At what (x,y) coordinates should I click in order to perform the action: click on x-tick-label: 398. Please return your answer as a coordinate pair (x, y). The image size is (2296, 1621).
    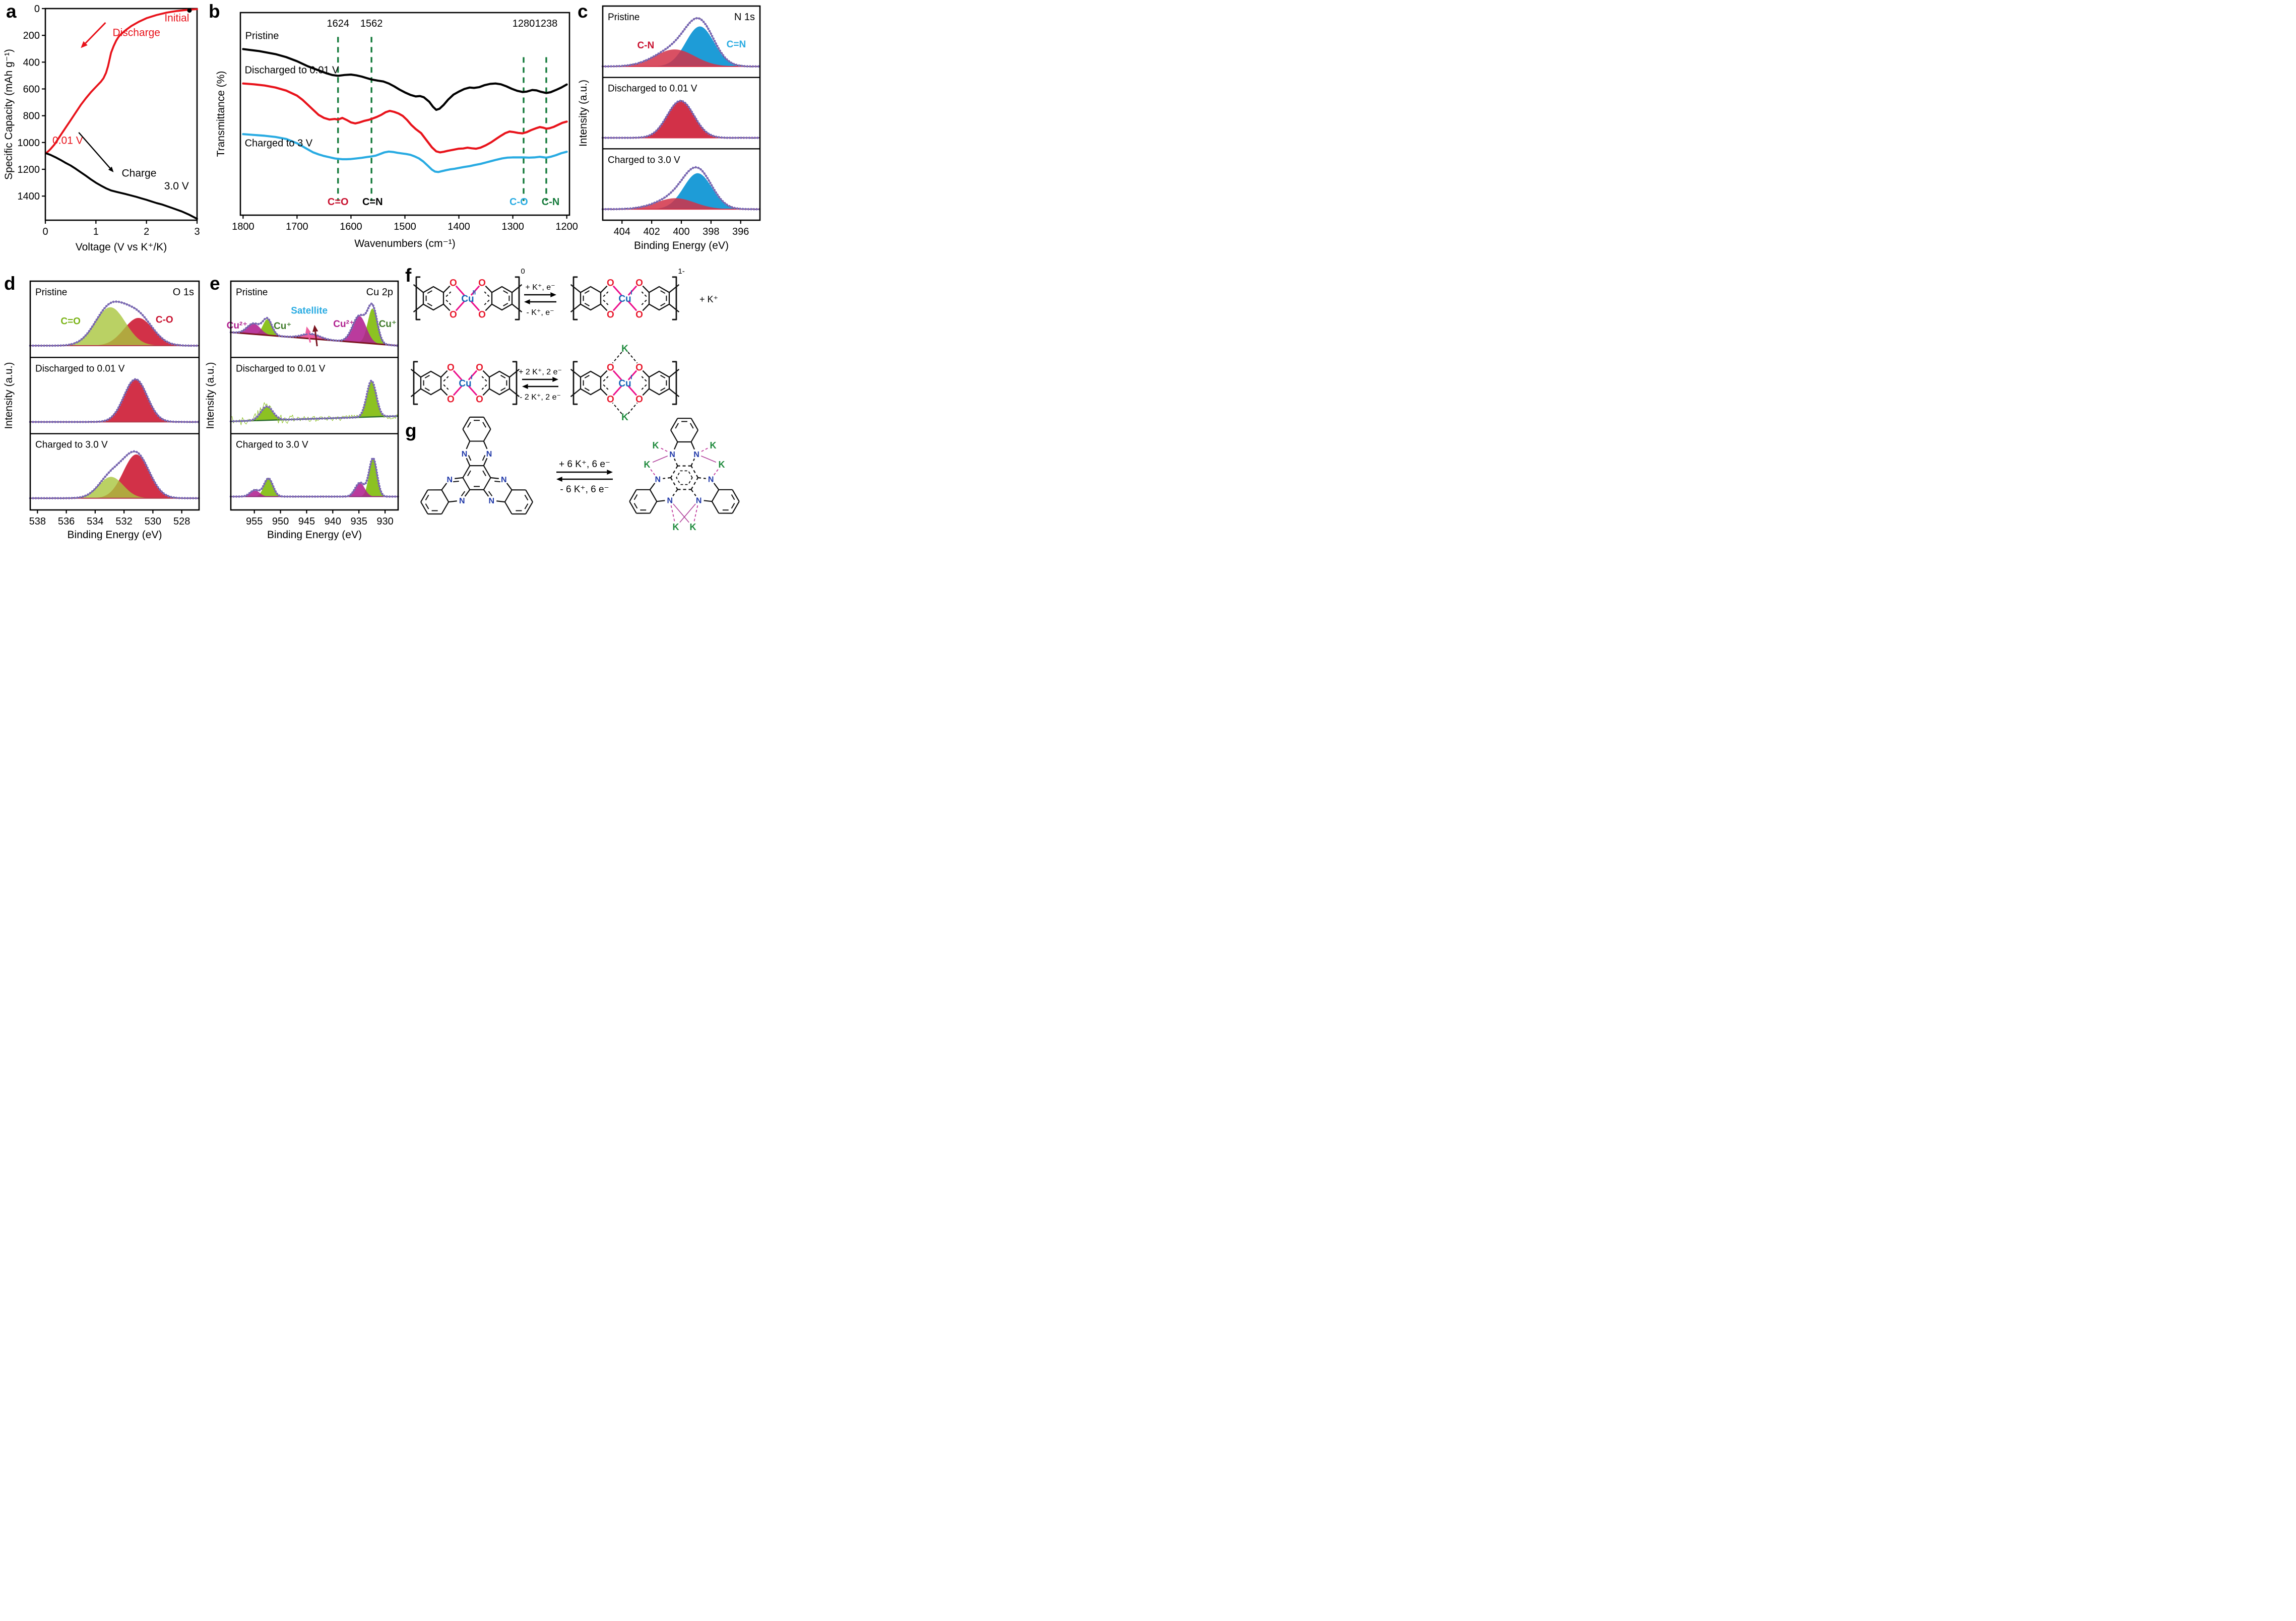
    Looking at the image, I should click on (711, 231).